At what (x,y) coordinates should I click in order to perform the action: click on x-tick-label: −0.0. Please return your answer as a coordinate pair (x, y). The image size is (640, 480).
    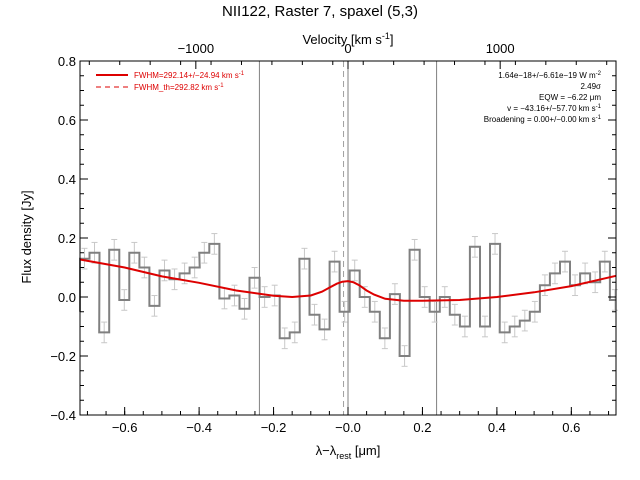
    Looking at the image, I should click on (348, 427).